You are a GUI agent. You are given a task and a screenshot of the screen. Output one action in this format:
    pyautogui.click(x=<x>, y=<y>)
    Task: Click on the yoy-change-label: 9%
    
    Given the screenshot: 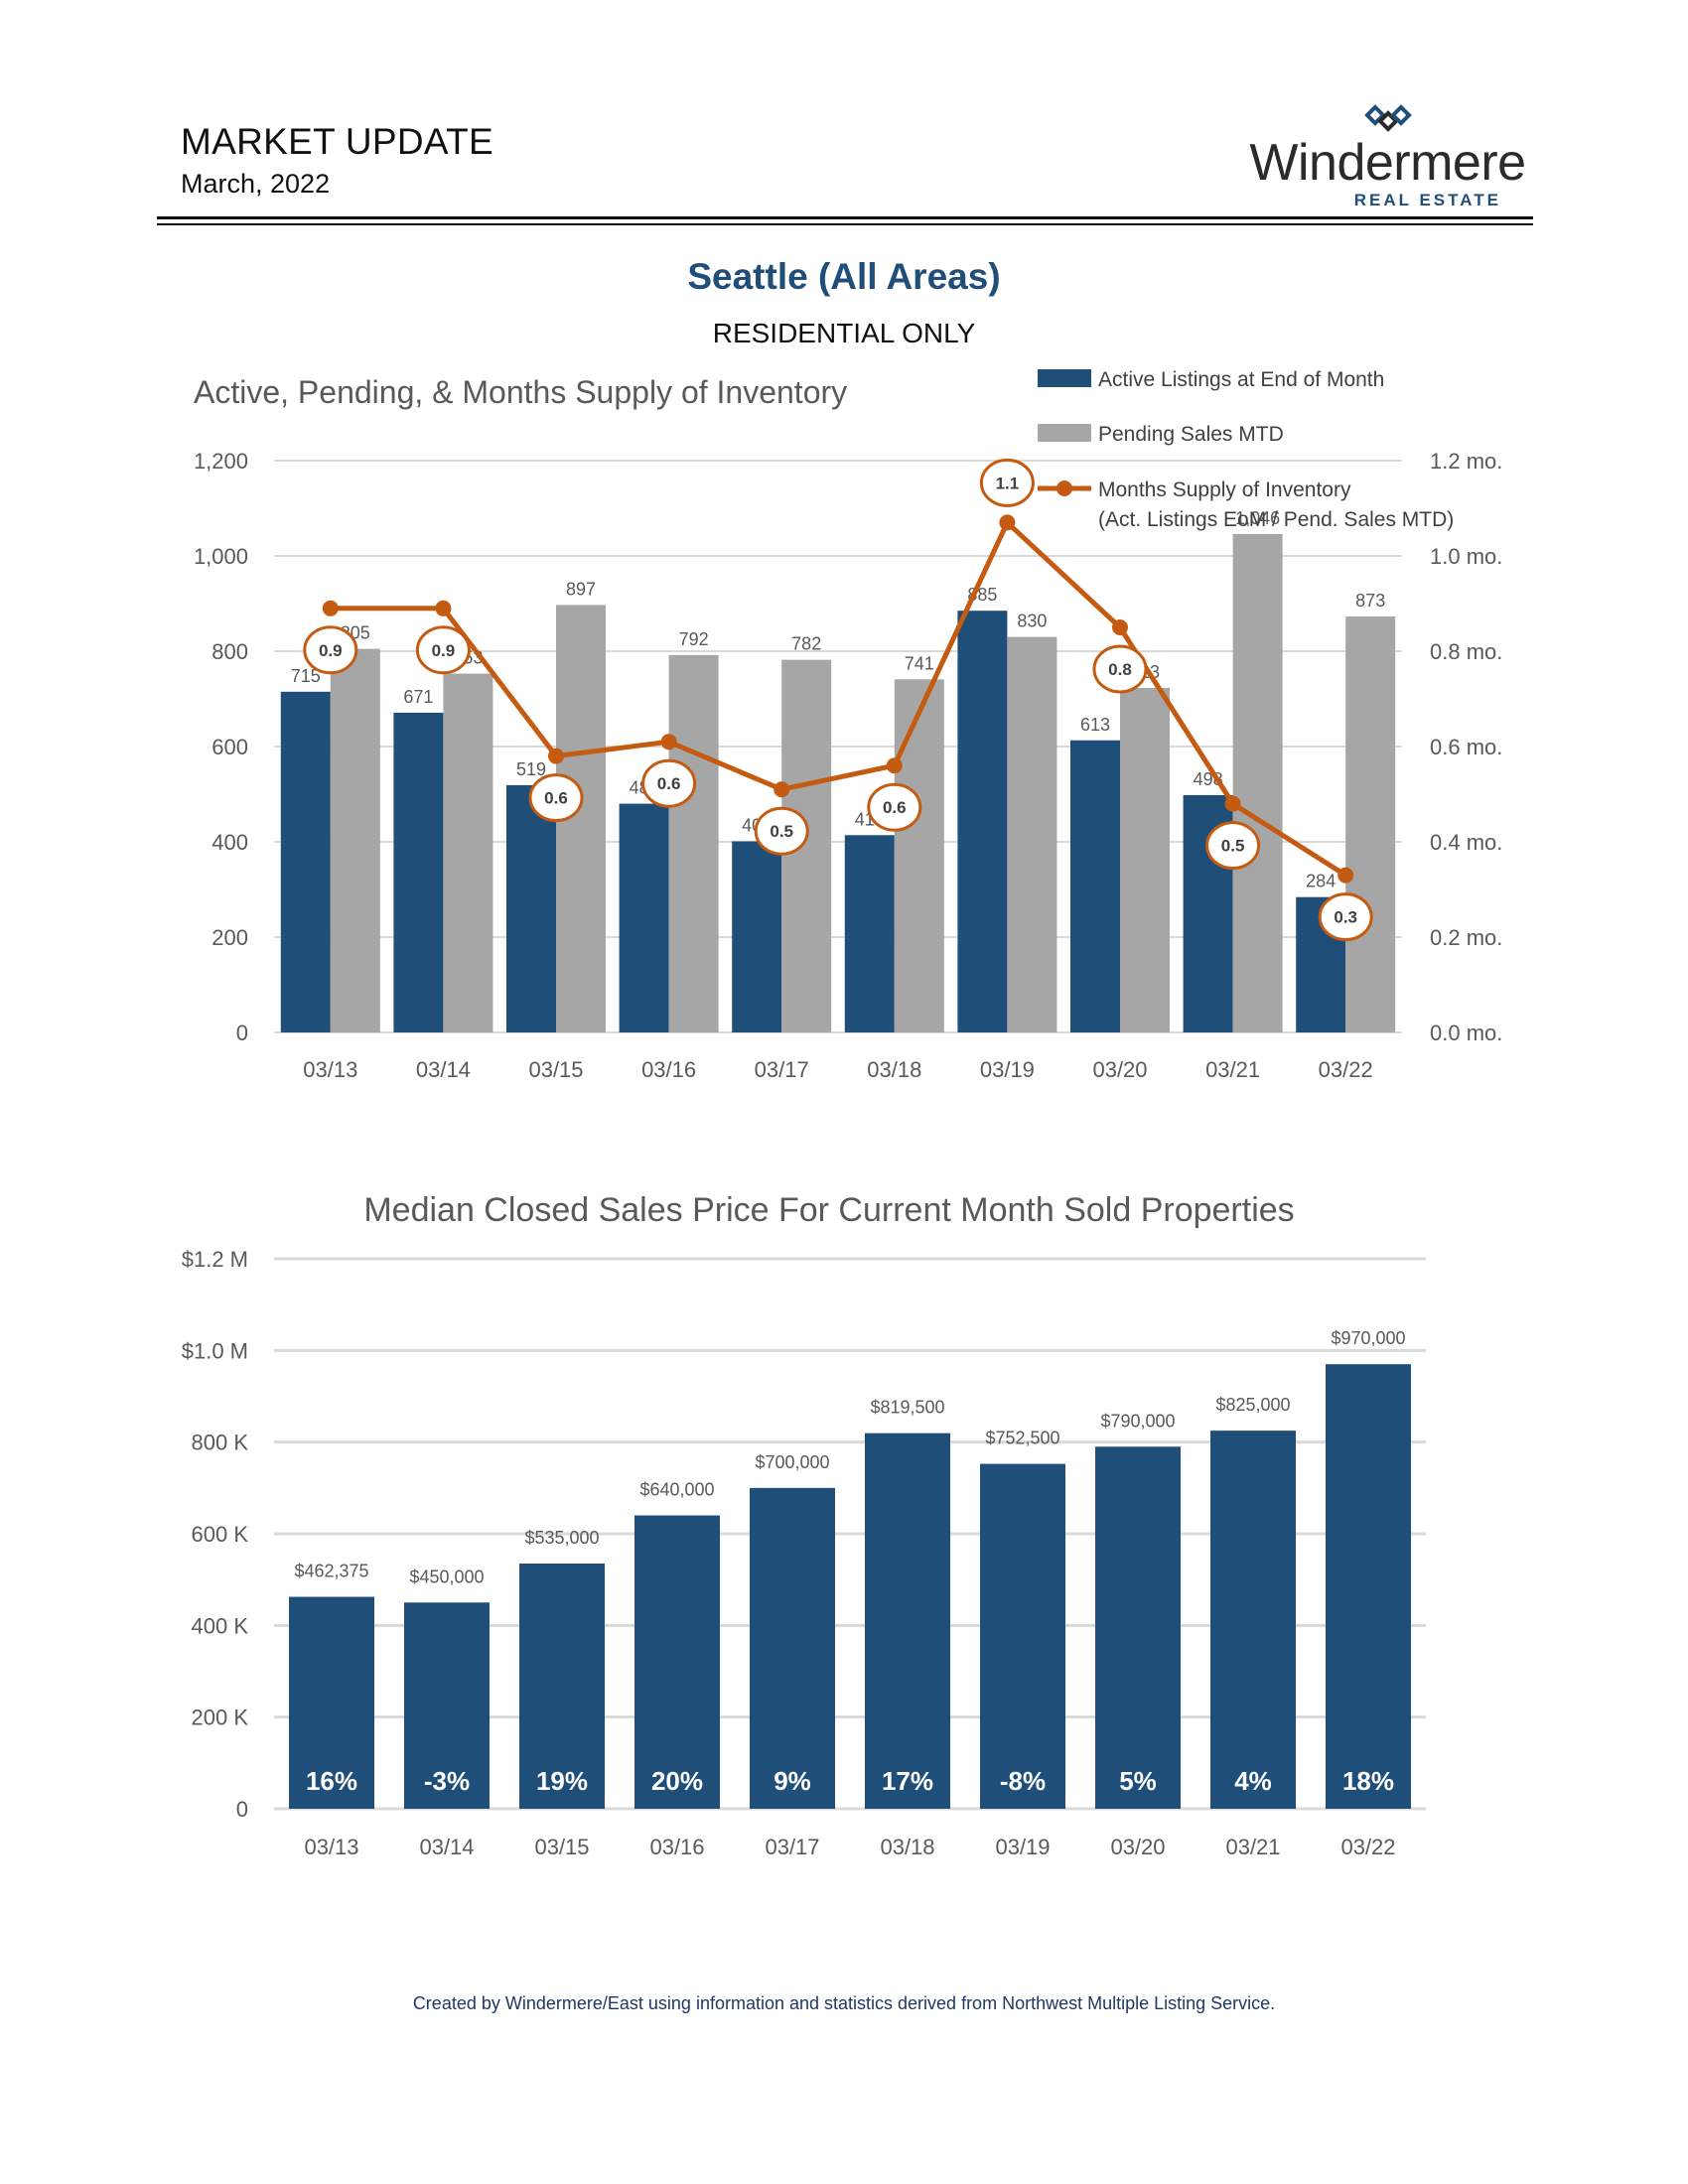 What is the action you would take?
    pyautogui.click(x=792, y=1781)
    